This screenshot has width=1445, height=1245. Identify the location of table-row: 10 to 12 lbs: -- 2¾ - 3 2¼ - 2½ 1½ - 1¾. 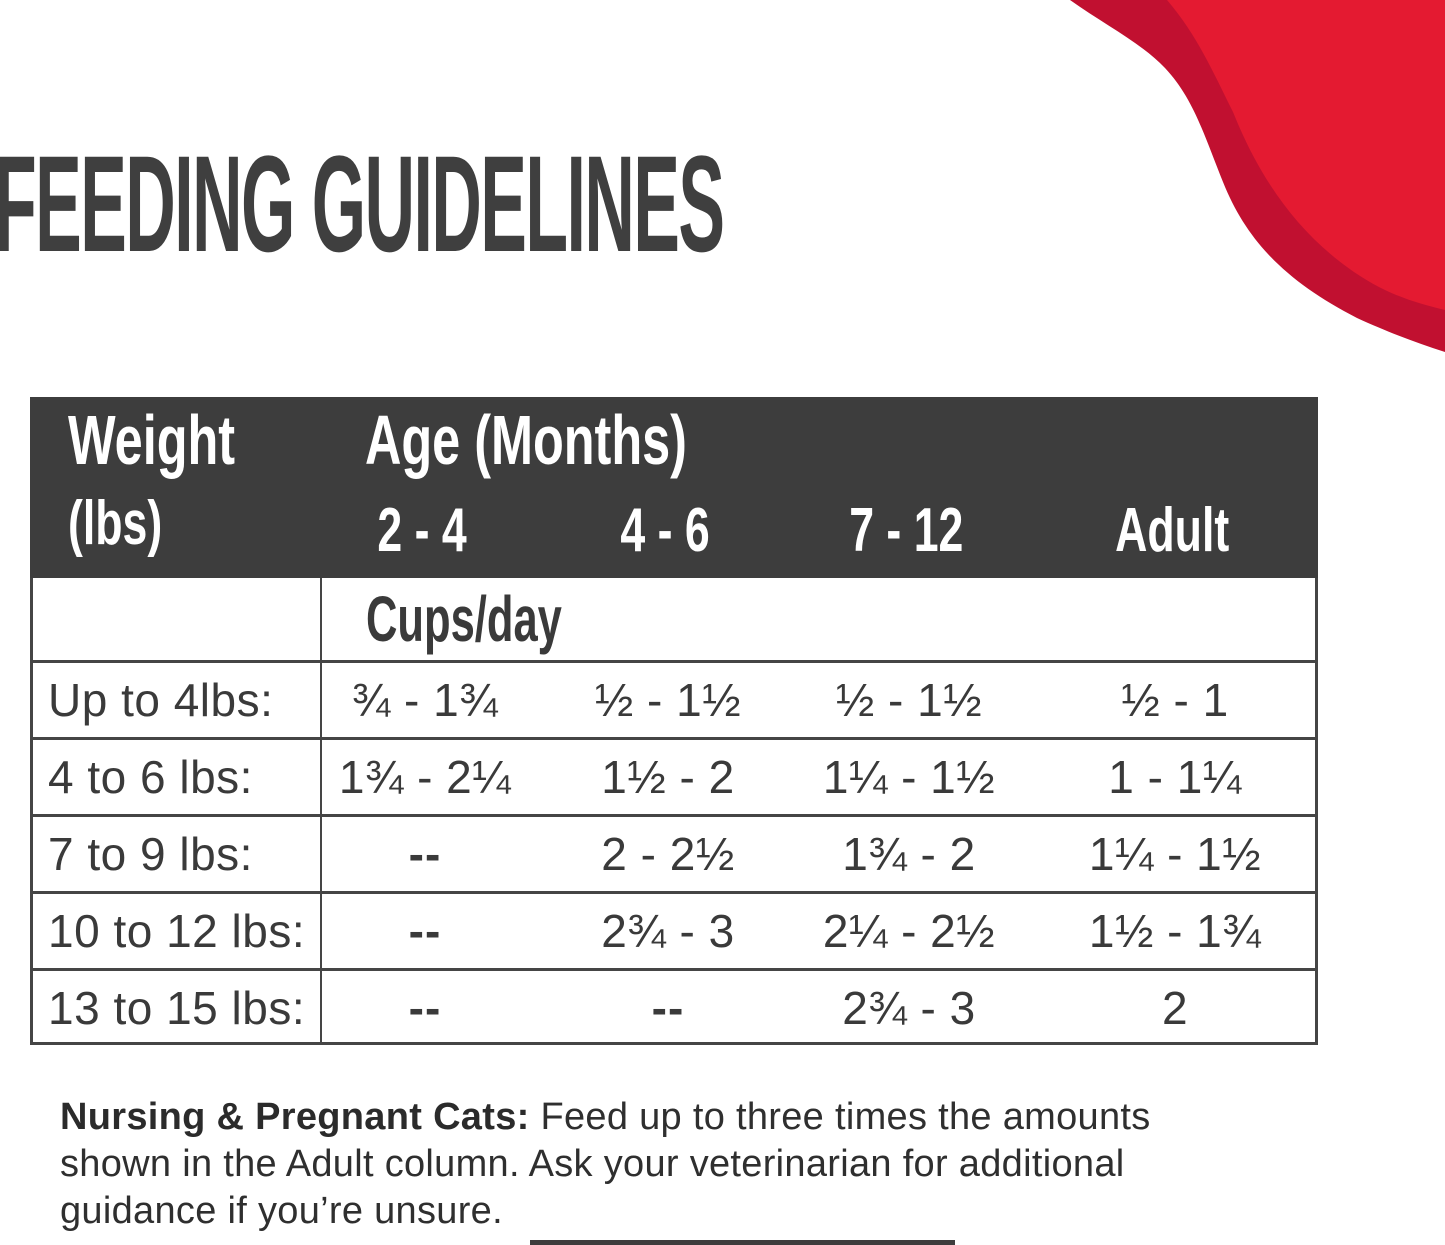
(674, 929).